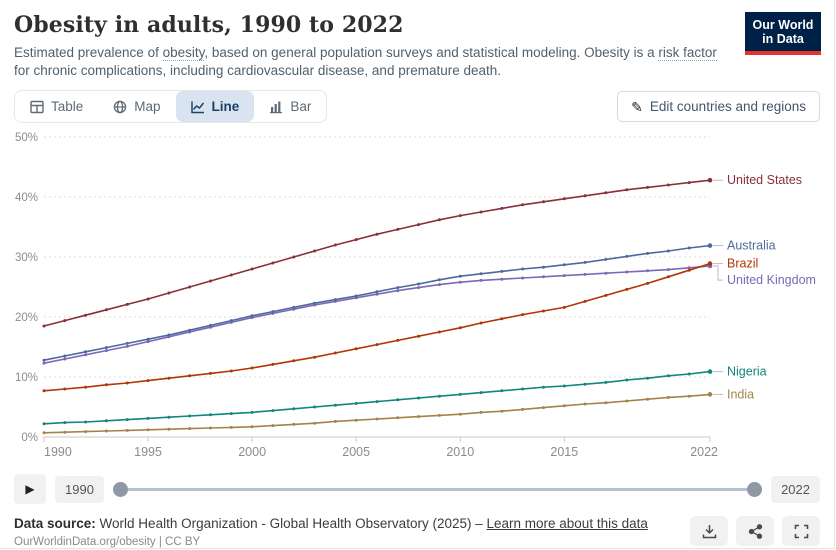 The height and width of the screenshot is (550, 836). I want to click on timeline-track, so click(437, 489).